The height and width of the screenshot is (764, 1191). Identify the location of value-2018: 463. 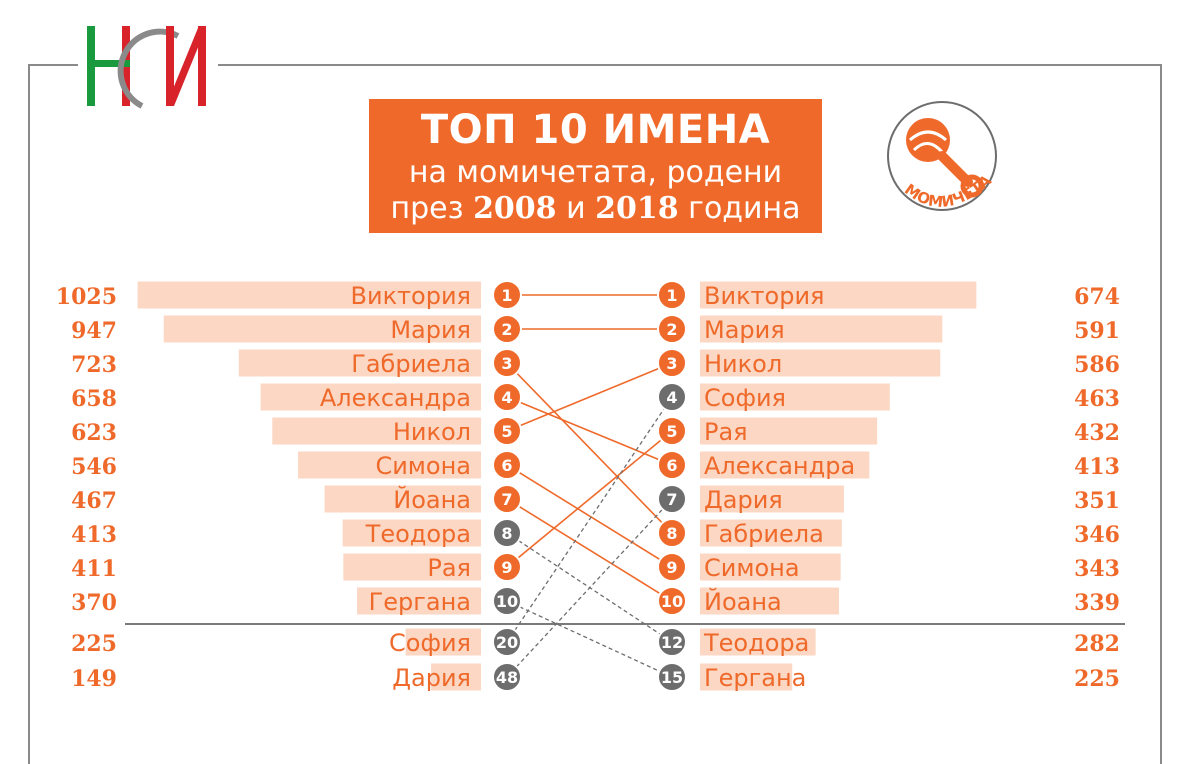
(1097, 399).